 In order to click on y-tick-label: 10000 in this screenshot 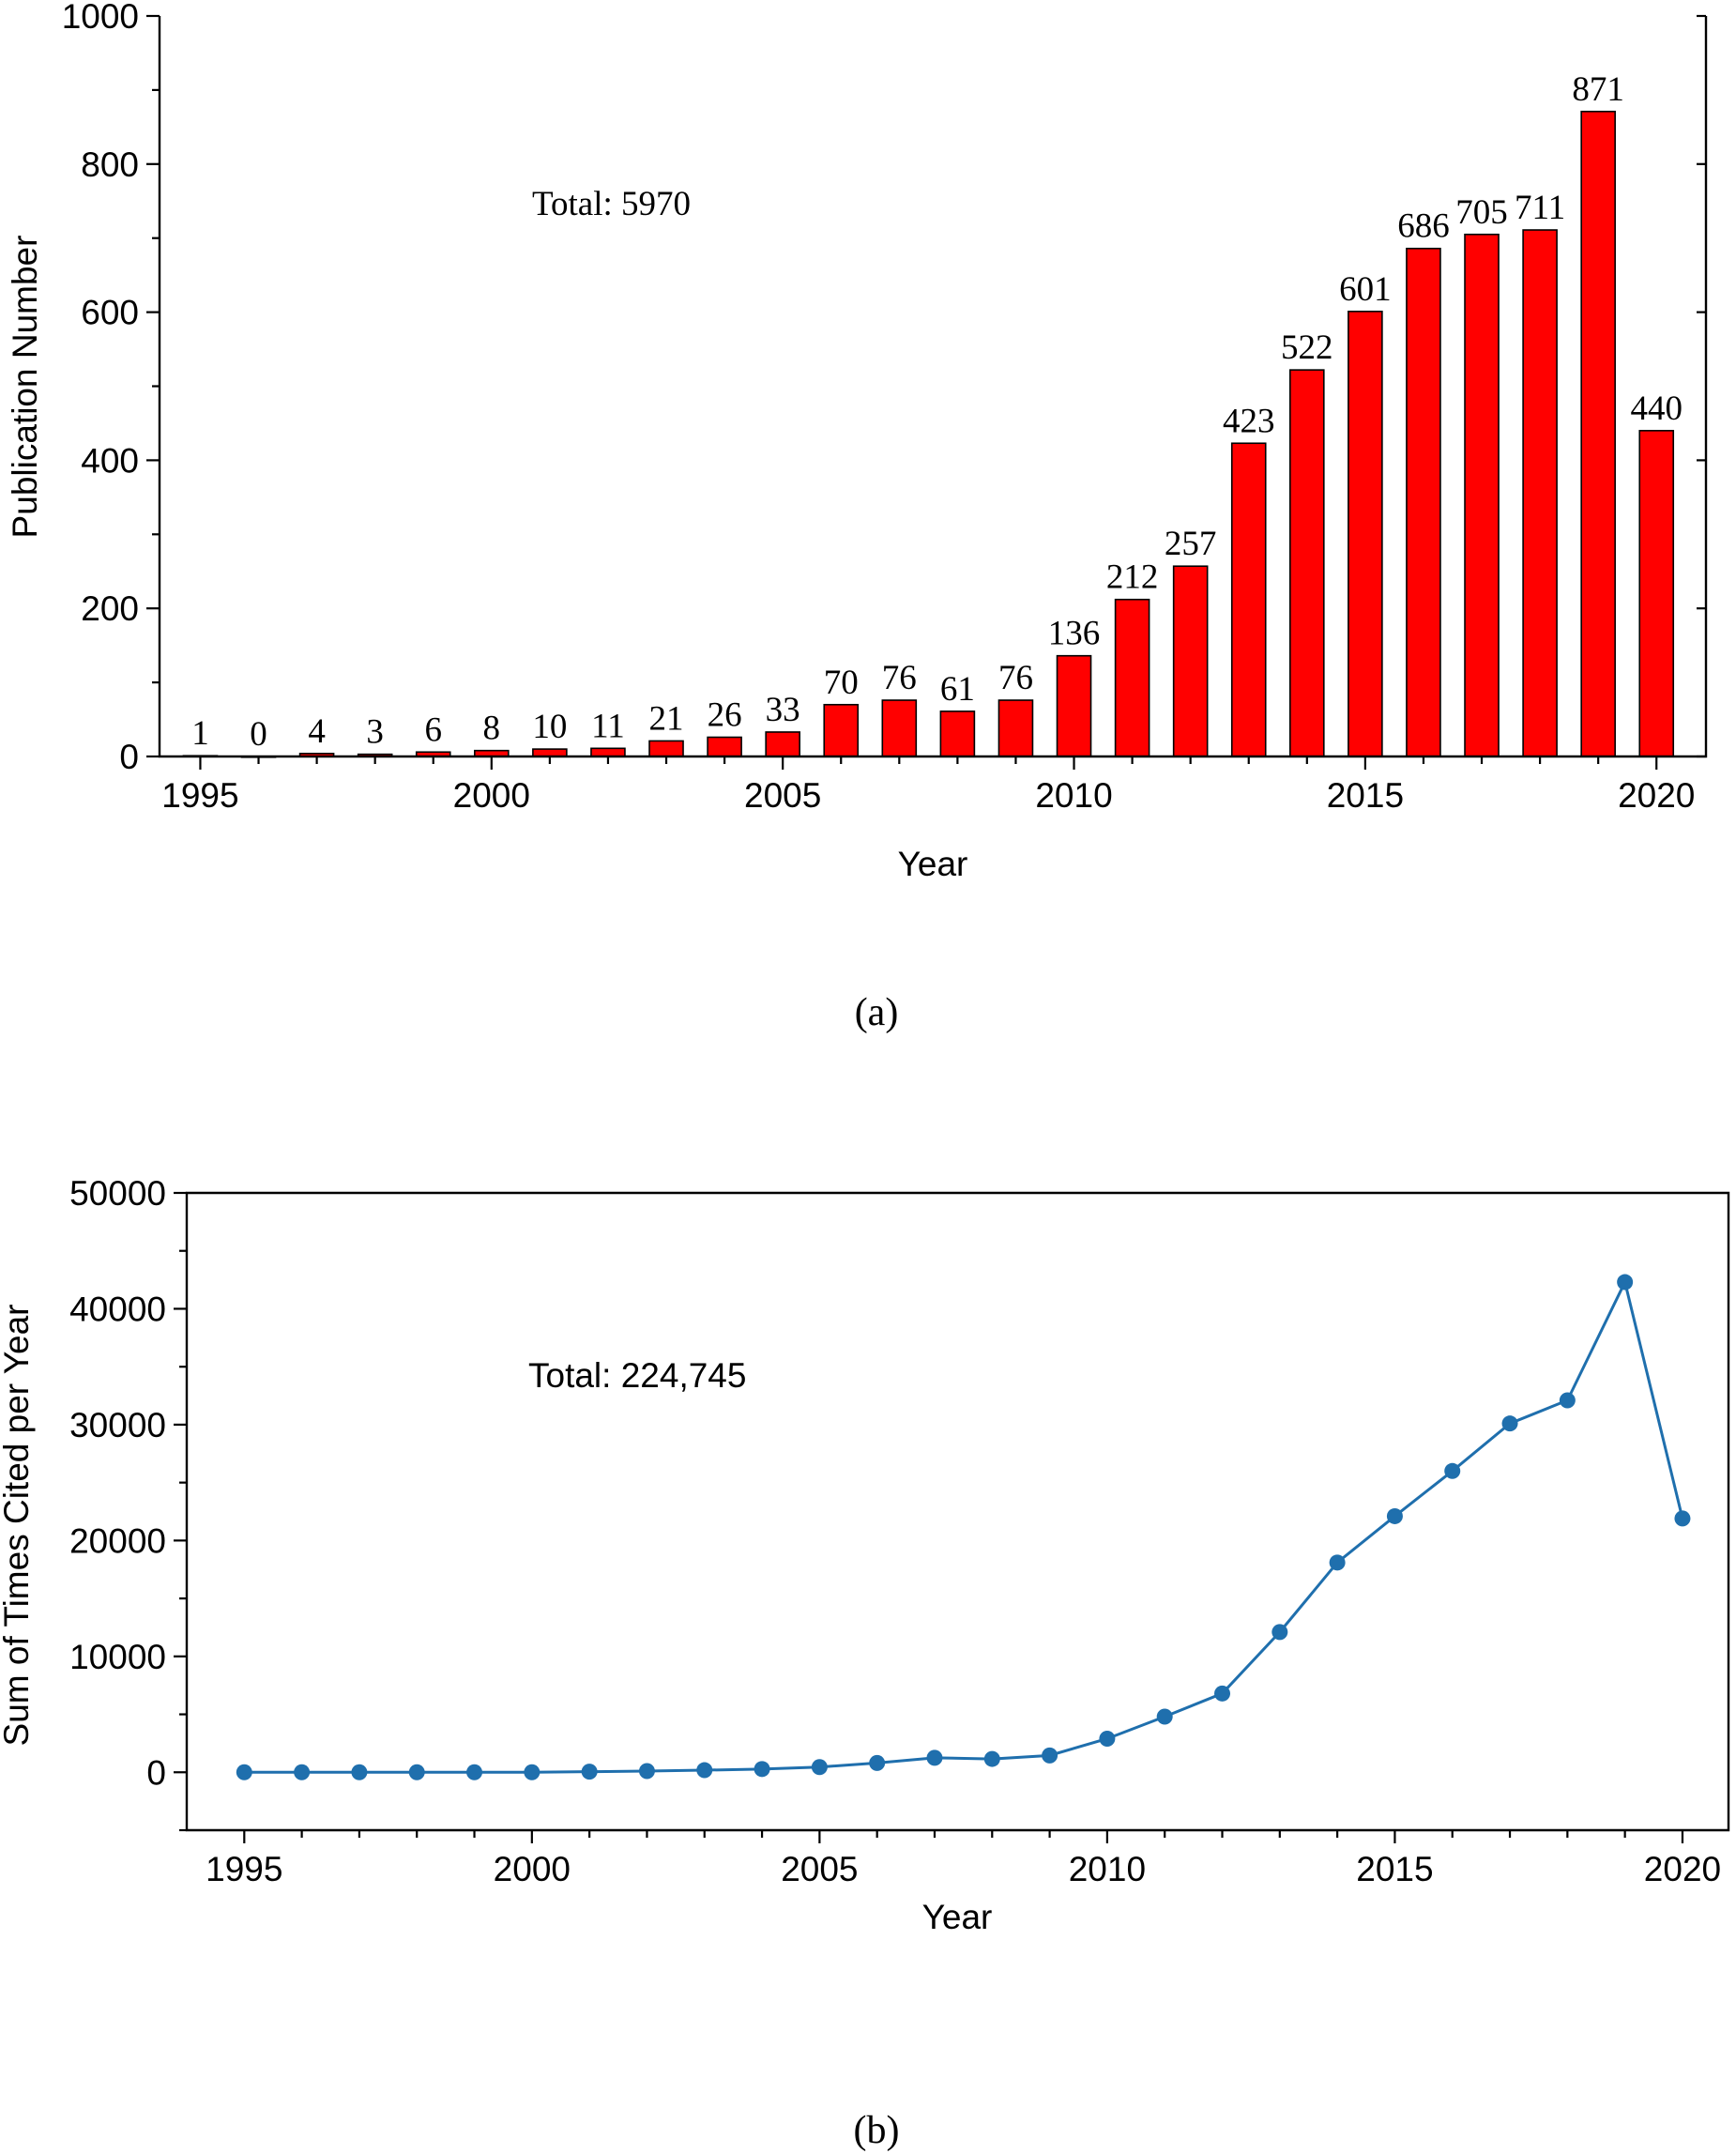, I will do `click(117, 1657)`.